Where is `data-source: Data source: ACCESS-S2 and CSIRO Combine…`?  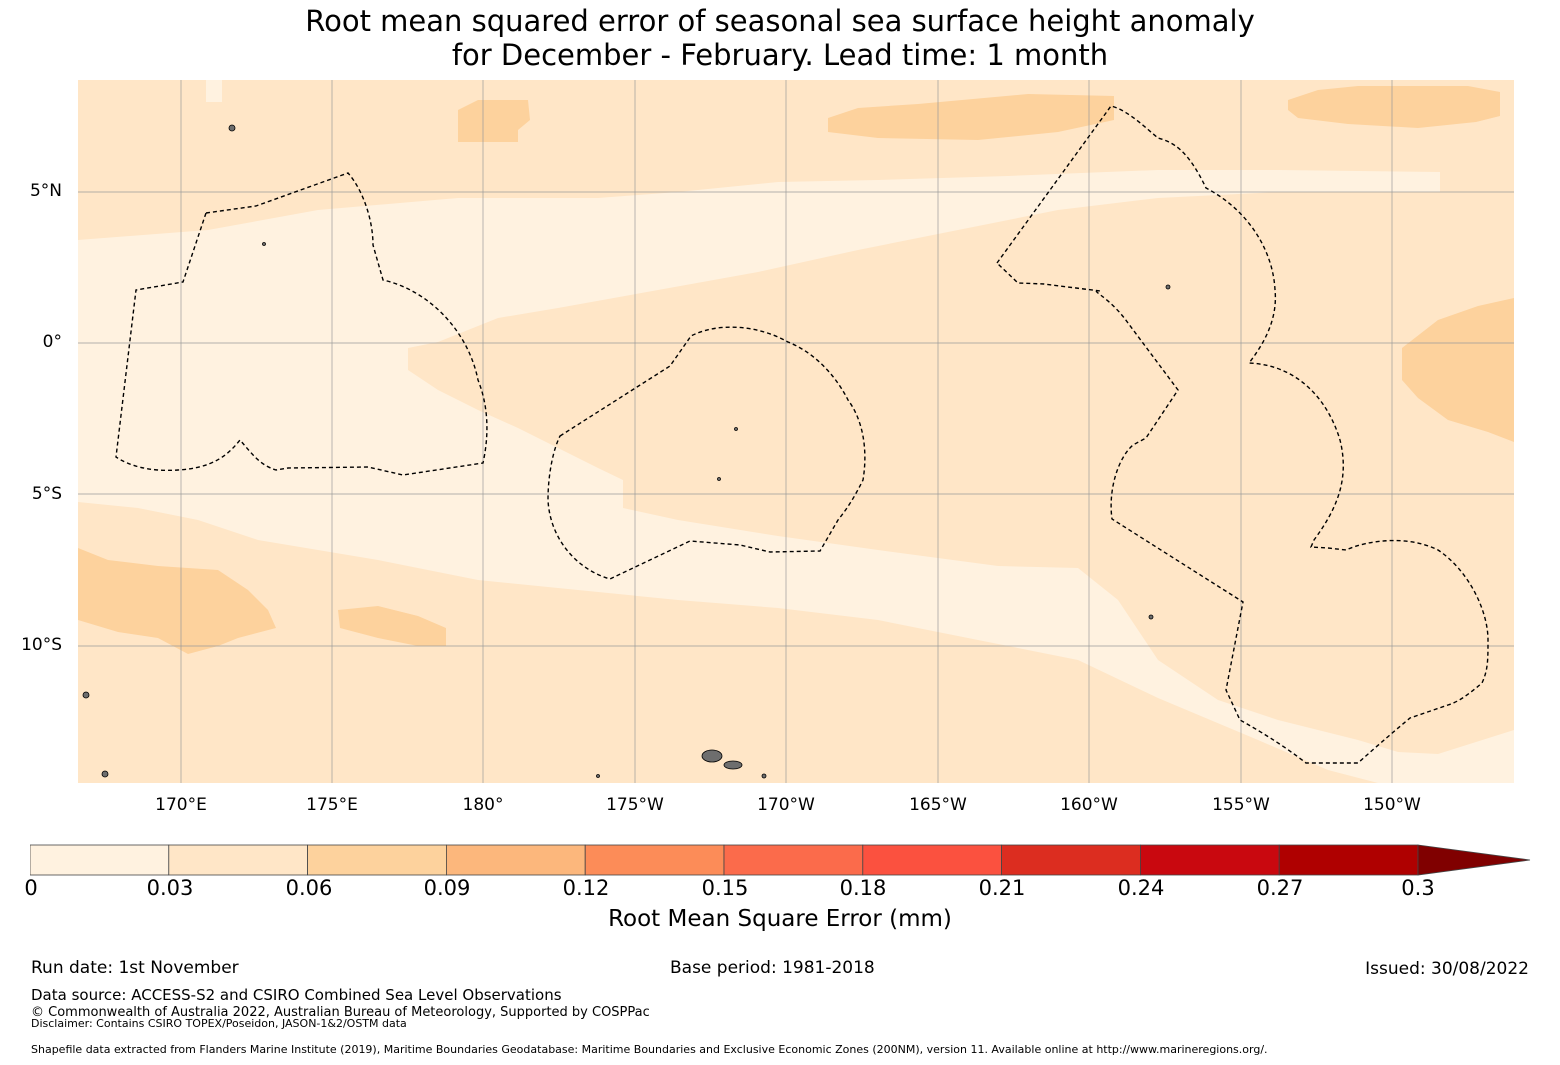 data-source: Data source: ACCESS-S2 and CSIRO Combine… is located at coordinates (296, 995).